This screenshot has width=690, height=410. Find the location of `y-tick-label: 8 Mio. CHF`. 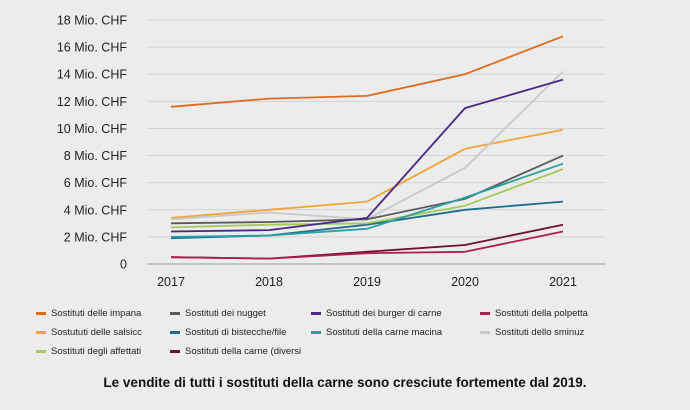

y-tick-label: 8 Mio. CHF is located at coordinates (96, 156).